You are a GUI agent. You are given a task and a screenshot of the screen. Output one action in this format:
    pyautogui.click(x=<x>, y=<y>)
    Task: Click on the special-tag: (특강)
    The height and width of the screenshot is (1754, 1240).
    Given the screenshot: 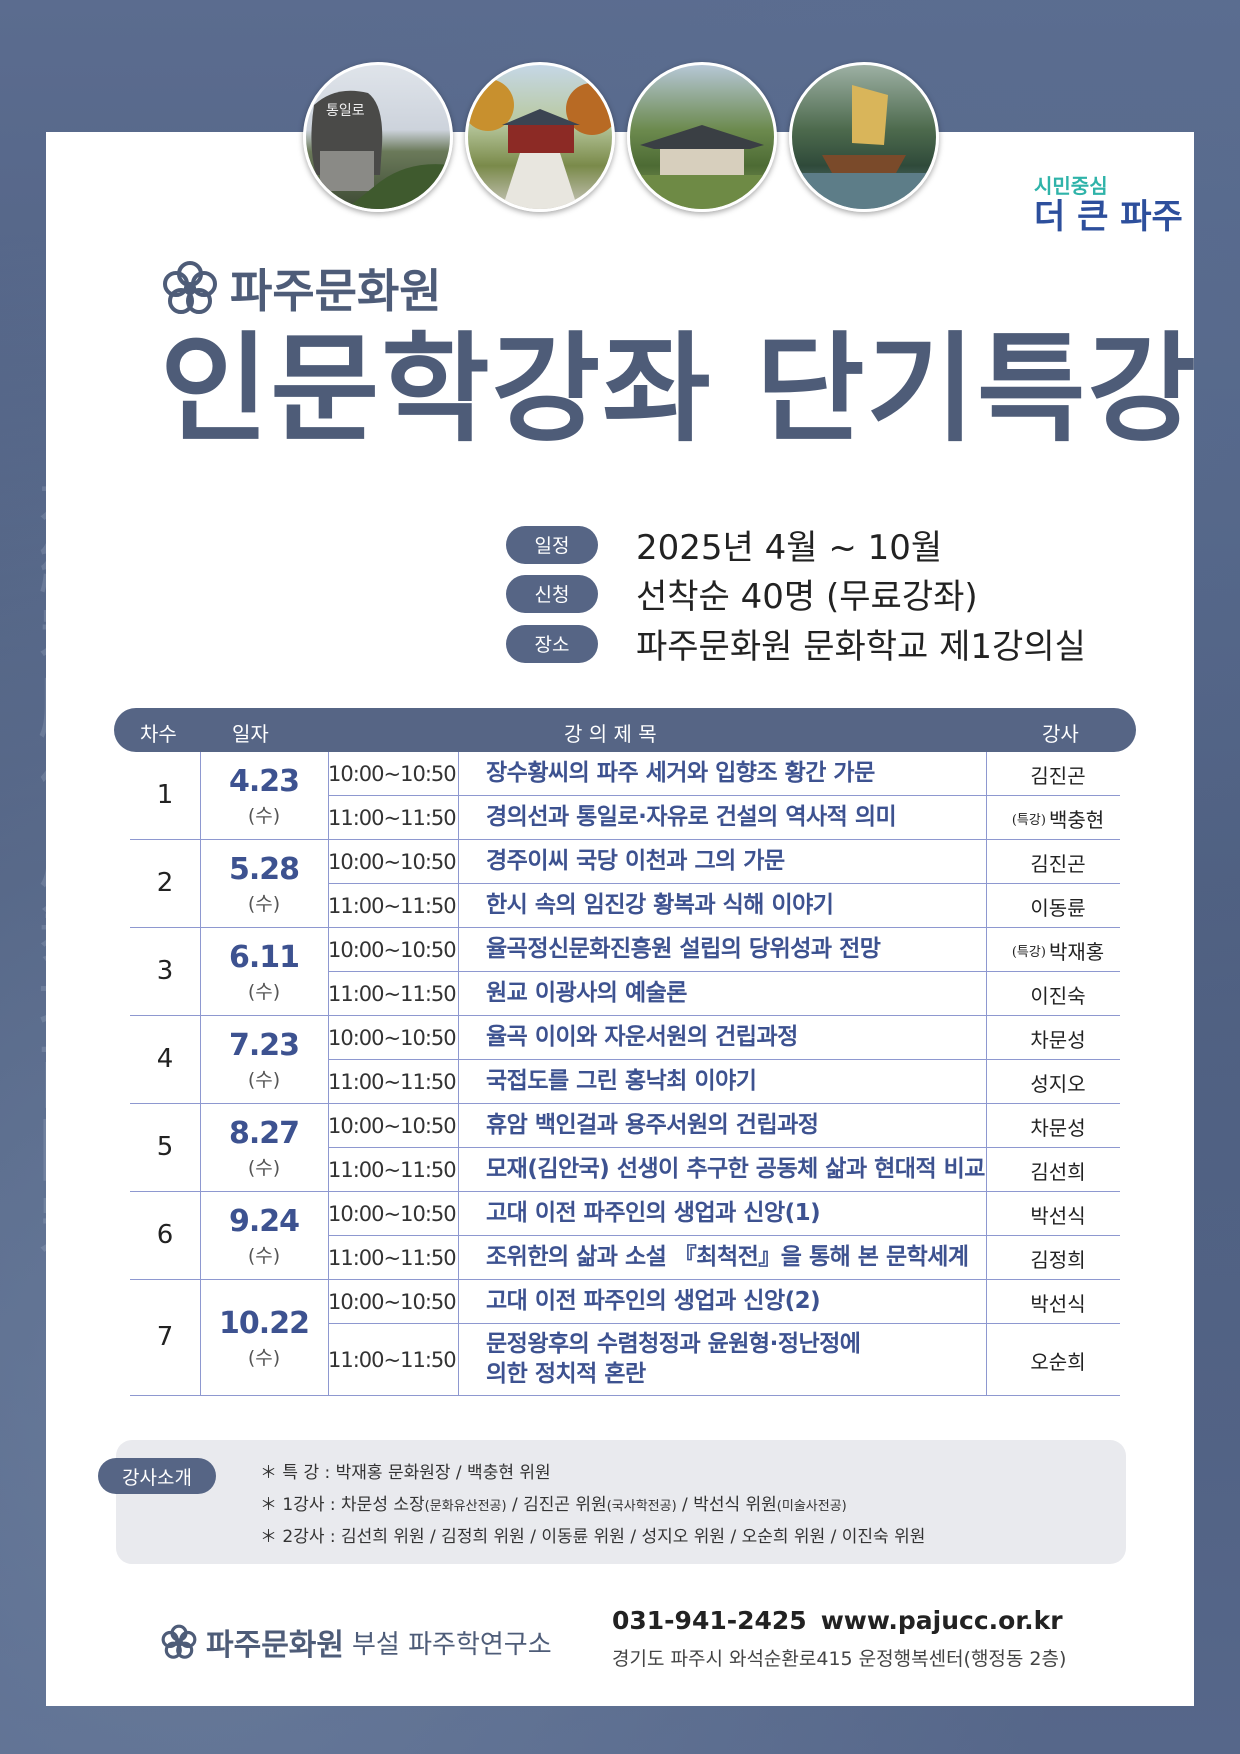 What is the action you would take?
    pyautogui.click(x=1028, y=952)
    